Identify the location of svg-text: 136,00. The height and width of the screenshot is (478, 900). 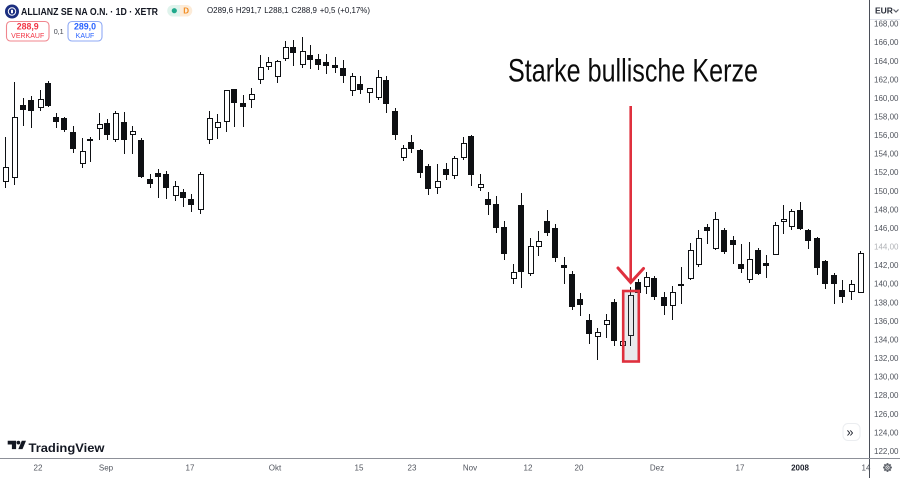
(886, 321).